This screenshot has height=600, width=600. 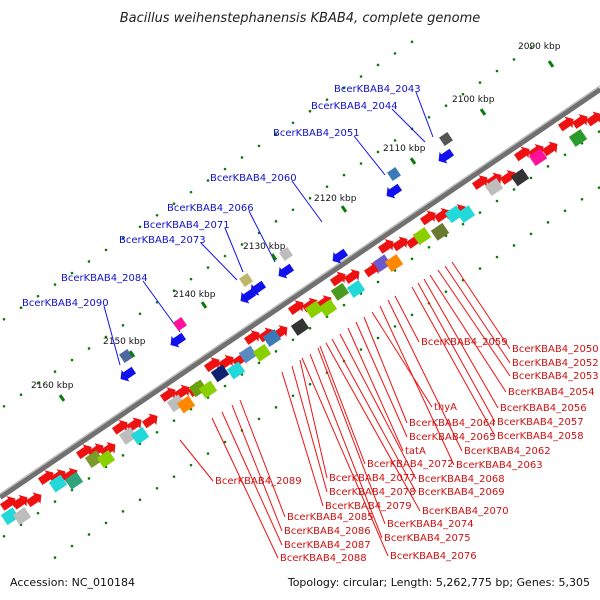 What do you see at coordinates (194, 295) in the screenshot?
I see `scale-label-2140: 2140 kbp` at bounding box center [194, 295].